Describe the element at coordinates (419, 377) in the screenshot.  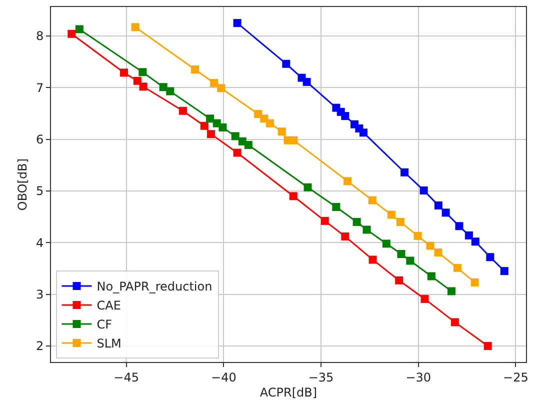
I see `x-tick-label: −30` at that location.